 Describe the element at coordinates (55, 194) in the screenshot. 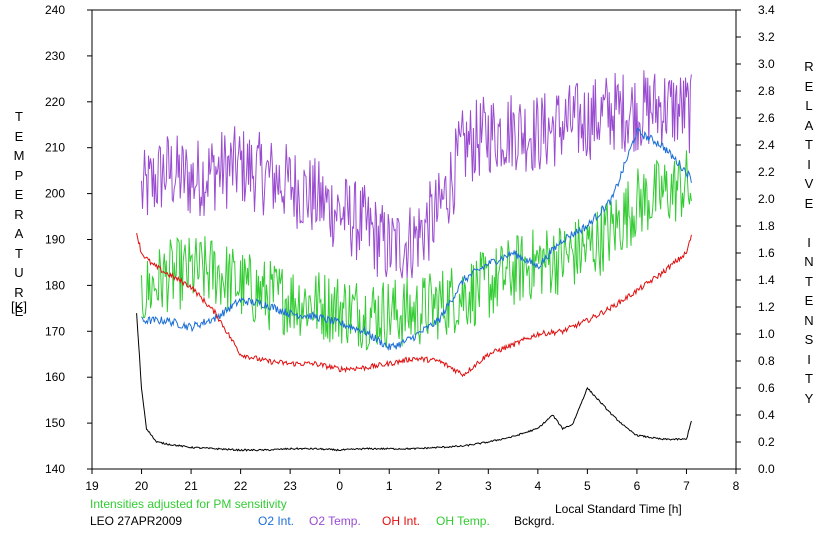

I see `y-left-tick-label: 200` at that location.